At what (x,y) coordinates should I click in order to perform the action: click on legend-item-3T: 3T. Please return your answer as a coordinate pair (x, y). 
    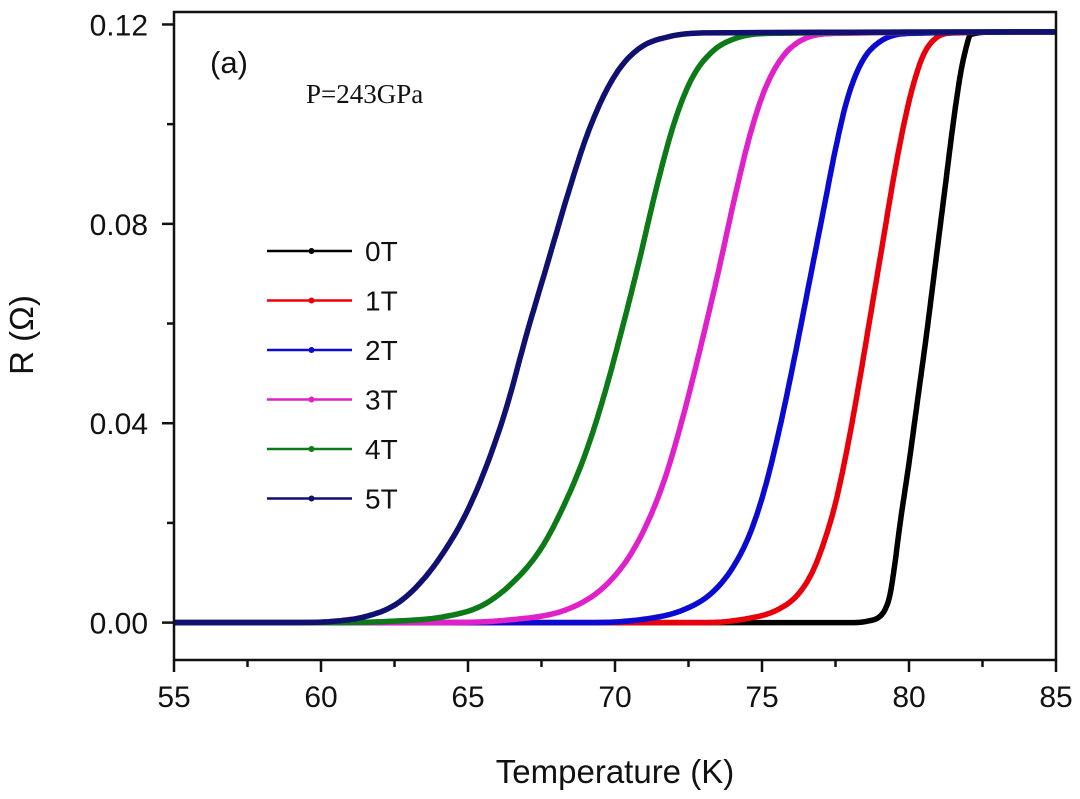
    Looking at the image, I should click on (332, 400).